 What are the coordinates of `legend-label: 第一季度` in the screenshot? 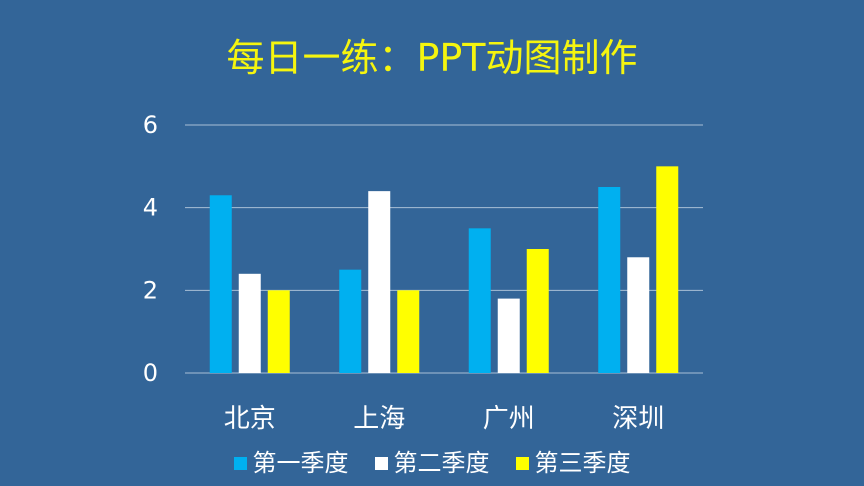 It's located at (300, 463).